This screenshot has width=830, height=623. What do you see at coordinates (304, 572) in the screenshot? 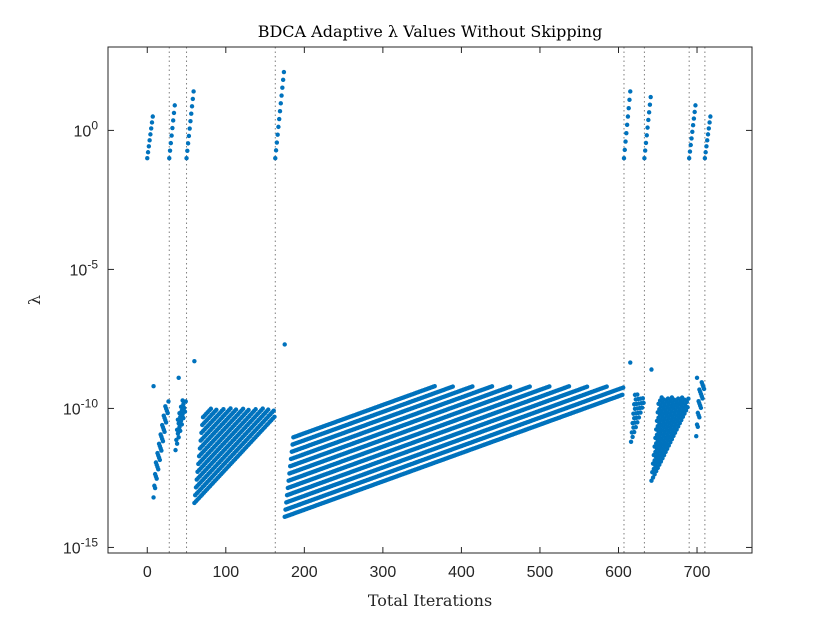
I see `x-tick-label: 200` at bounding box center [304, 572].